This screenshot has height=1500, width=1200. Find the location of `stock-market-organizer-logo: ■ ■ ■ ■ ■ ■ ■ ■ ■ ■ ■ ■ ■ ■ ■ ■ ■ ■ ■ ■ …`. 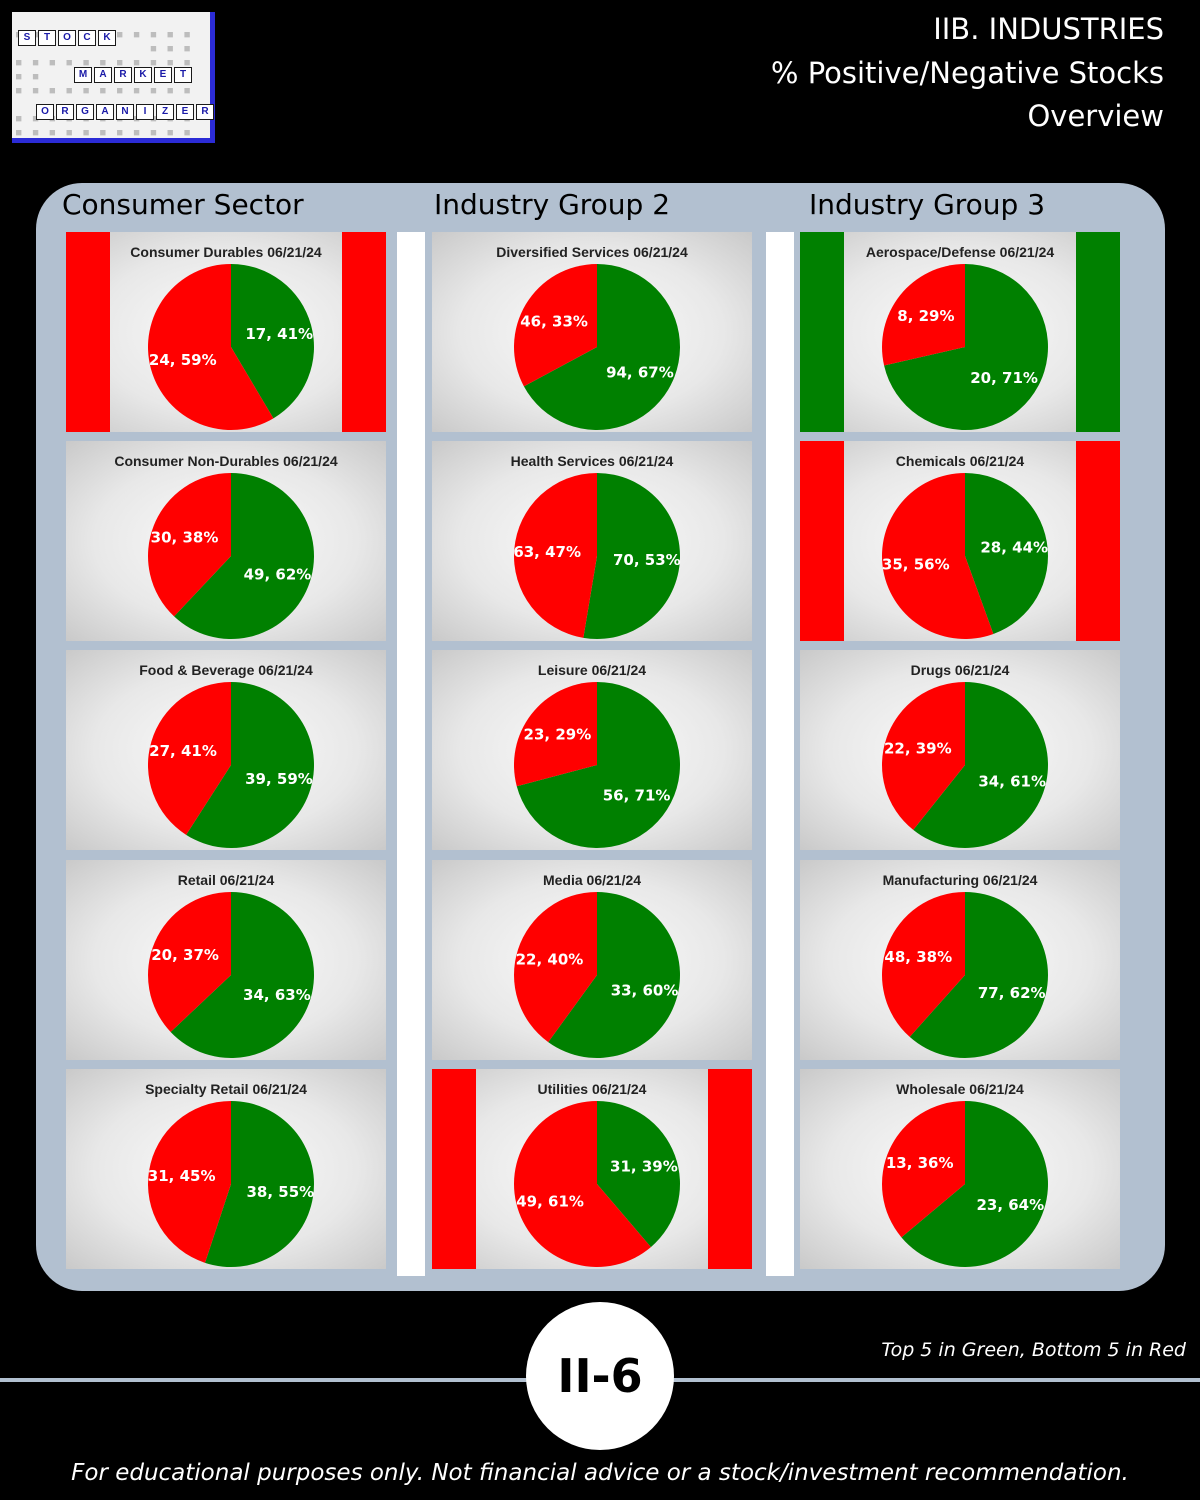

stock-market-organizer-logo: ■ ■ ■ ■ ■ ■ ■ ■ ■ ■ ■ ■ ■ ■ ■ ■ ■ ■ ■ ■ … is located at coordinates (113, 77).